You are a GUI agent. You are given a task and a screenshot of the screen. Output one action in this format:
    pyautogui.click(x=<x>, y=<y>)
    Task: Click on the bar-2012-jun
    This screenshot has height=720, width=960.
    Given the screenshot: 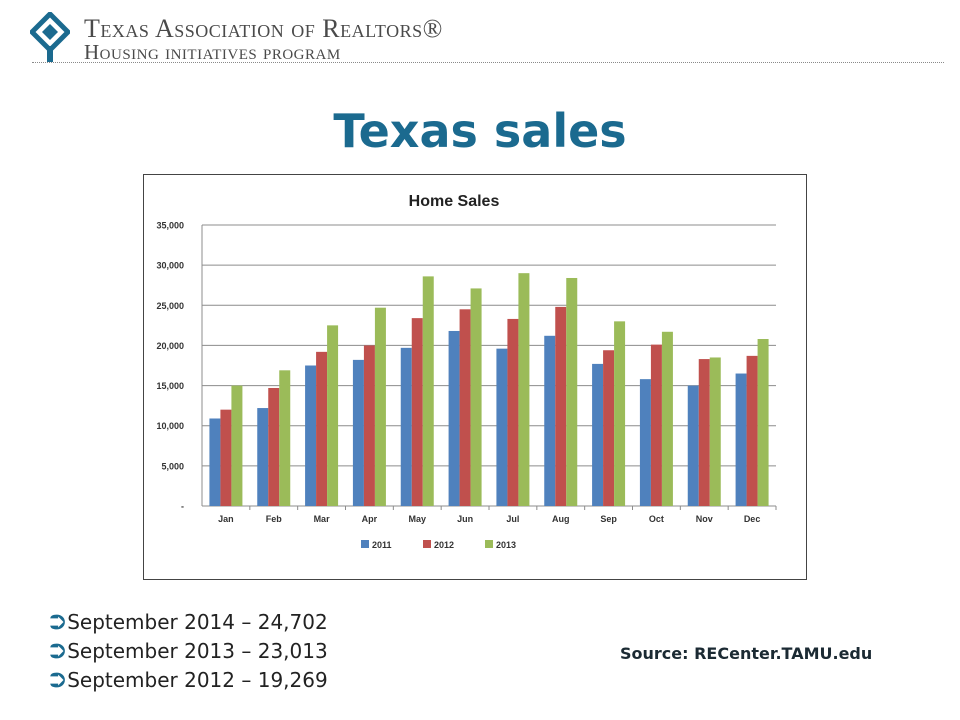 What is the action you would take?
    pyautogui.click(x=465, y=407)
    